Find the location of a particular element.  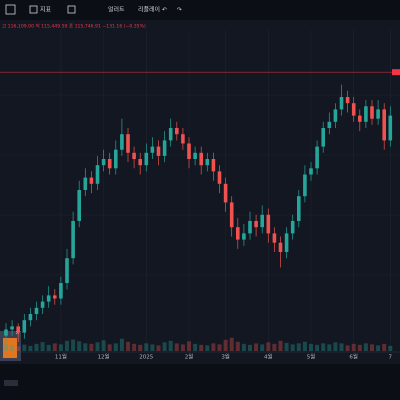

x-tick-label: 4월 is located at coordinates (268, 357).